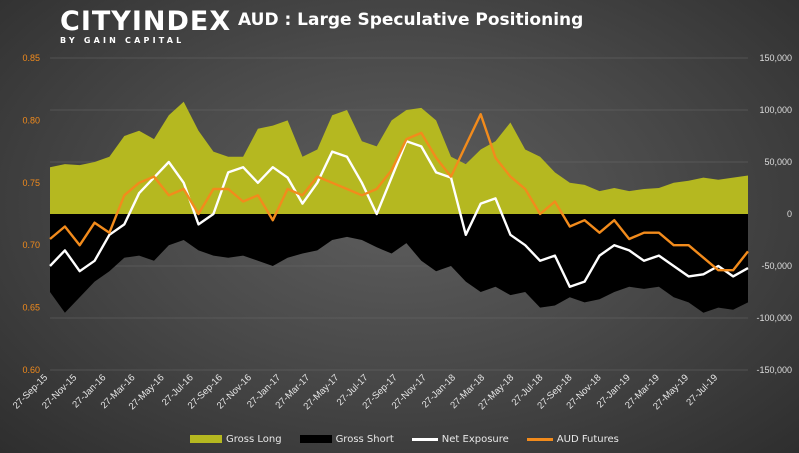 The height and width of the screenshot is (453, 799). What do you see at coordinates (31, 183) in the screenshot?
I see `left-axis-tick-label: 0.75` at bounding box center [31, 183].